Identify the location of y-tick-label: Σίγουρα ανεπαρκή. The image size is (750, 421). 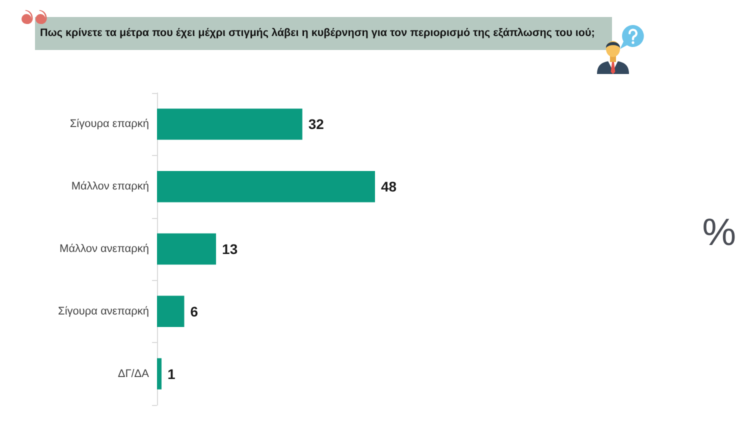
(103, 311).